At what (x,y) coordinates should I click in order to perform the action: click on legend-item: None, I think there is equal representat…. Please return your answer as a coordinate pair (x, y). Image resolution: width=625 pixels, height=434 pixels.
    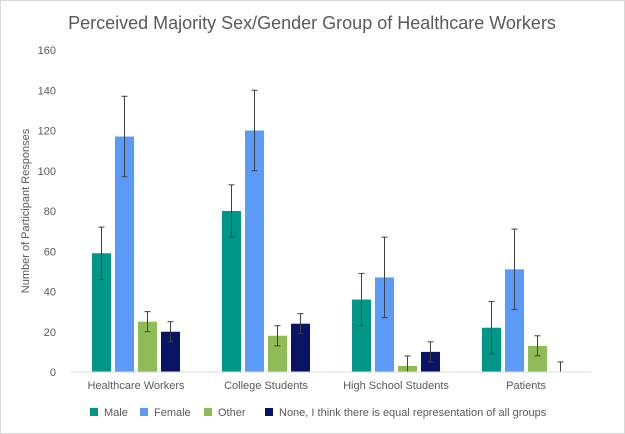
    Looking at the image, I should click on (406, 413).